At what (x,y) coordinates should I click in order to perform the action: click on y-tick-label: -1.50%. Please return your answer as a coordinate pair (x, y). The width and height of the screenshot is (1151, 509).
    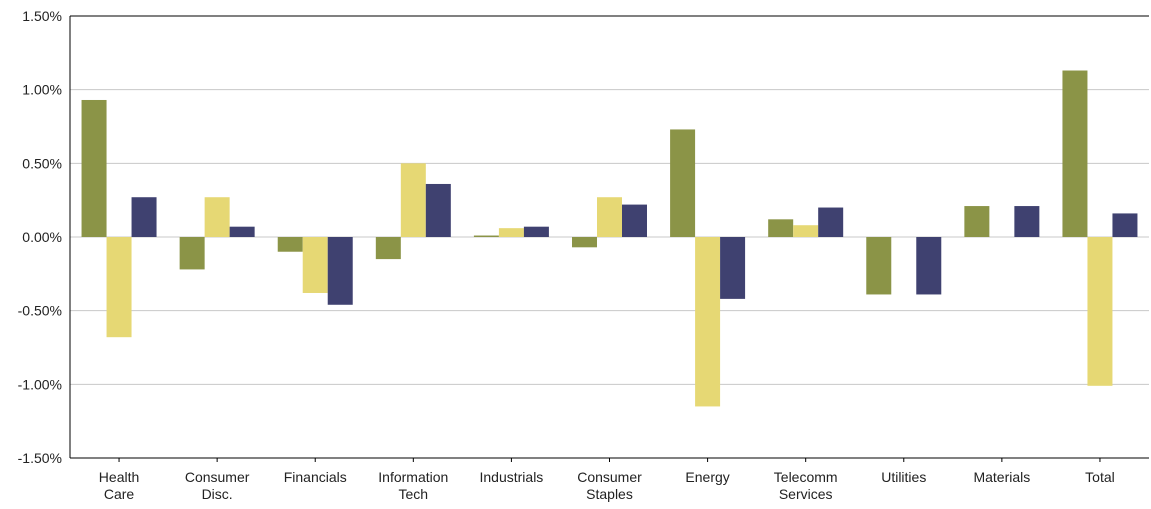
    Looking at the image, I should click on (40, 458).